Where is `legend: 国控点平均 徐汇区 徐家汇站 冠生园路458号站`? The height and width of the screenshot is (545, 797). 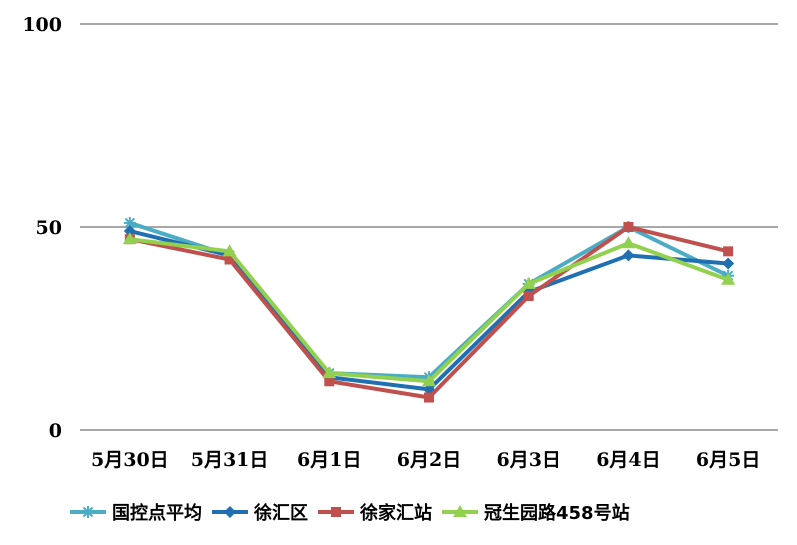
legend: 国控点平均 徐汇区 徐家汇站 冠生园路458号站 is located at coordinates (350, 513).